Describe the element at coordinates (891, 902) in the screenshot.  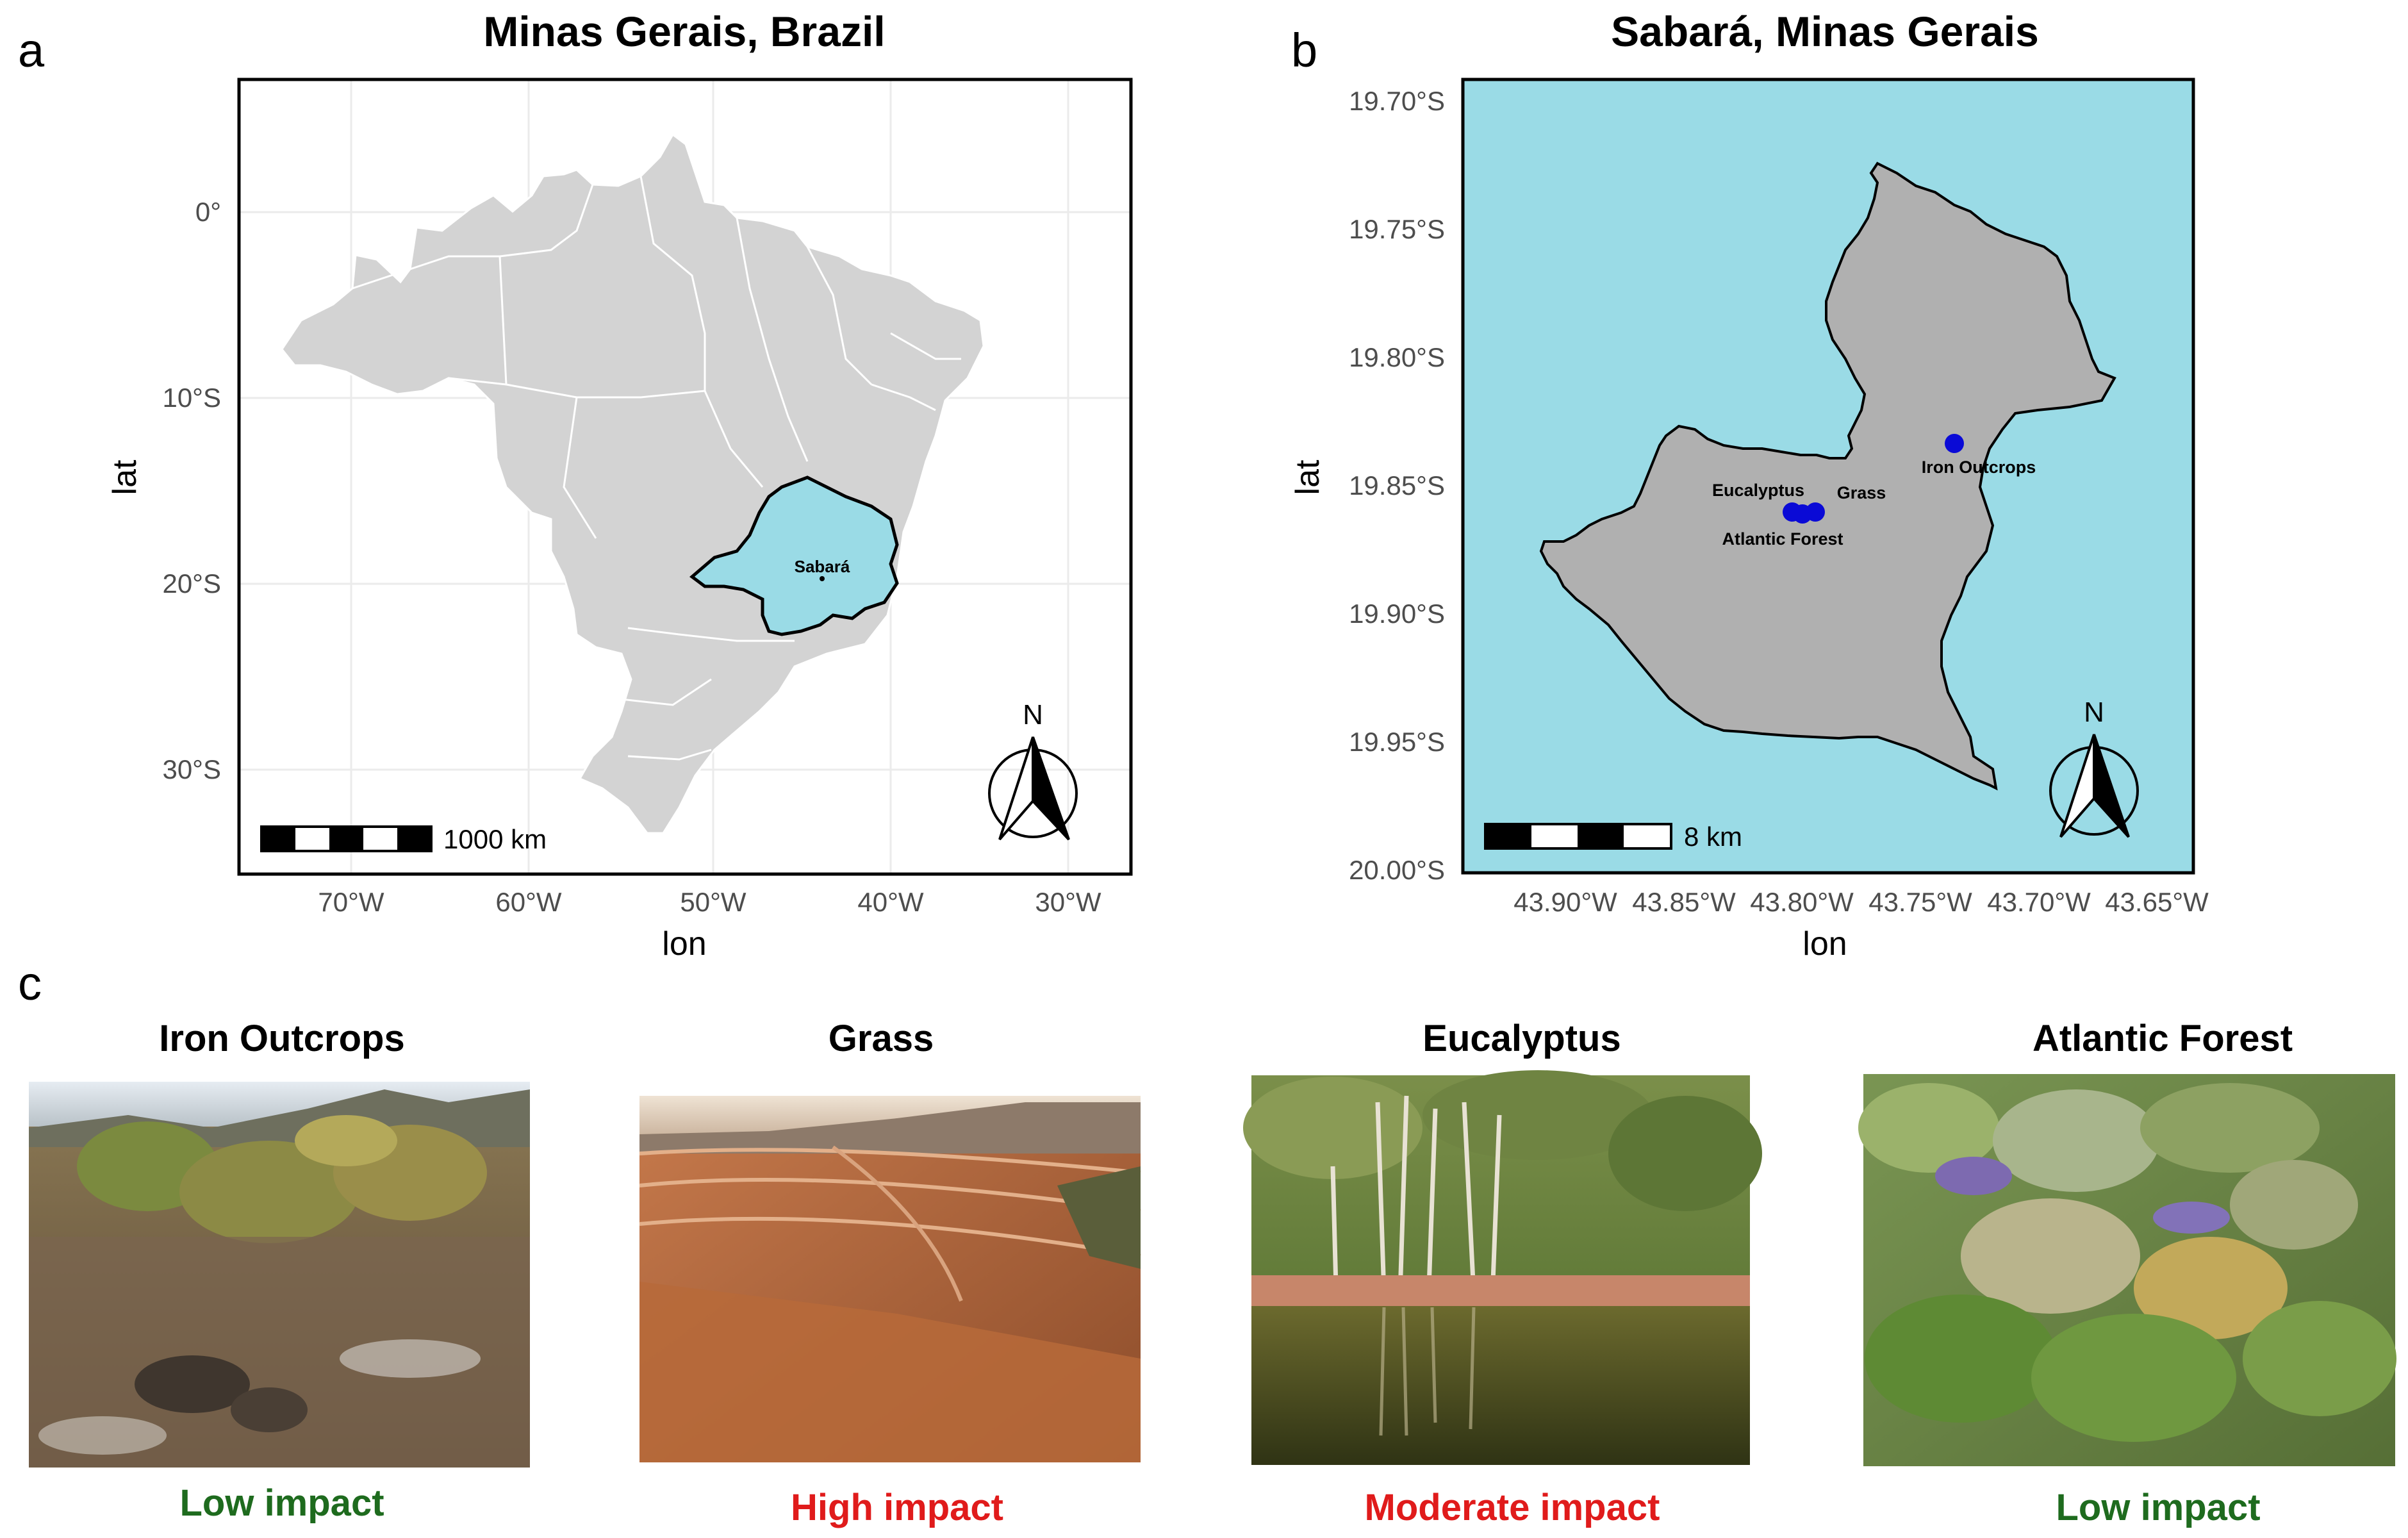
I see `x-tick: 40°W` at that location.